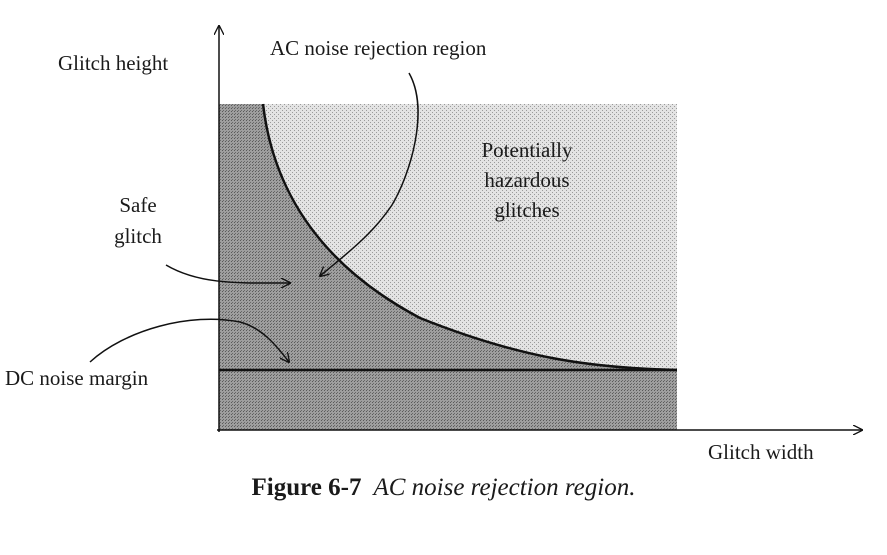  Describe the element at coordinates (137, 205) in the screenshot. I see `safe-glitch-label-line-1: Safe` at that location.